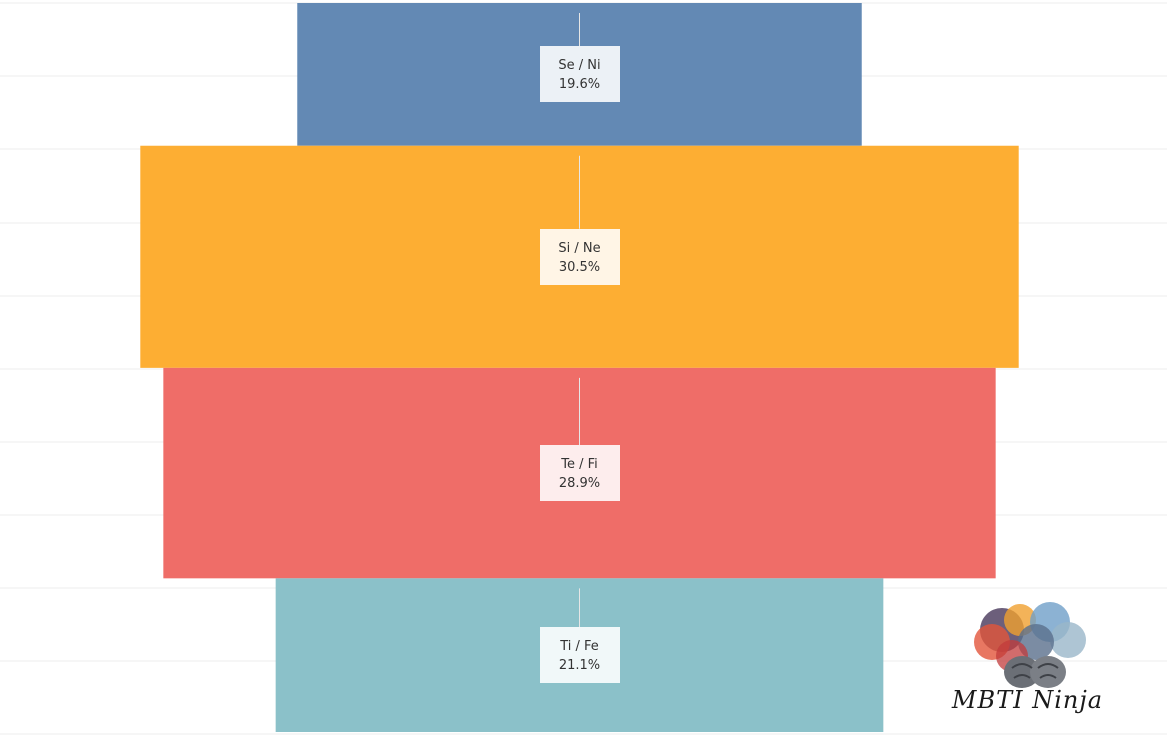  I want to click on mark-label: Ti / Fe 21.1%, so click(579, 655).